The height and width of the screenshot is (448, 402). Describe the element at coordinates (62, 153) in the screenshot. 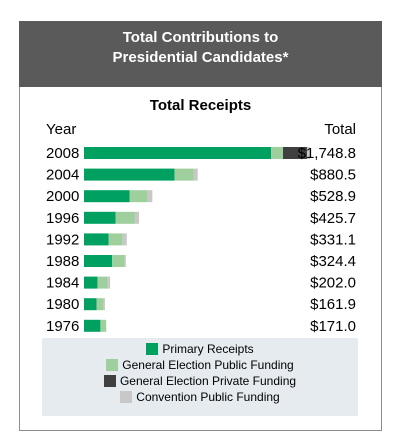

I see `year-label: 2008` at that location.